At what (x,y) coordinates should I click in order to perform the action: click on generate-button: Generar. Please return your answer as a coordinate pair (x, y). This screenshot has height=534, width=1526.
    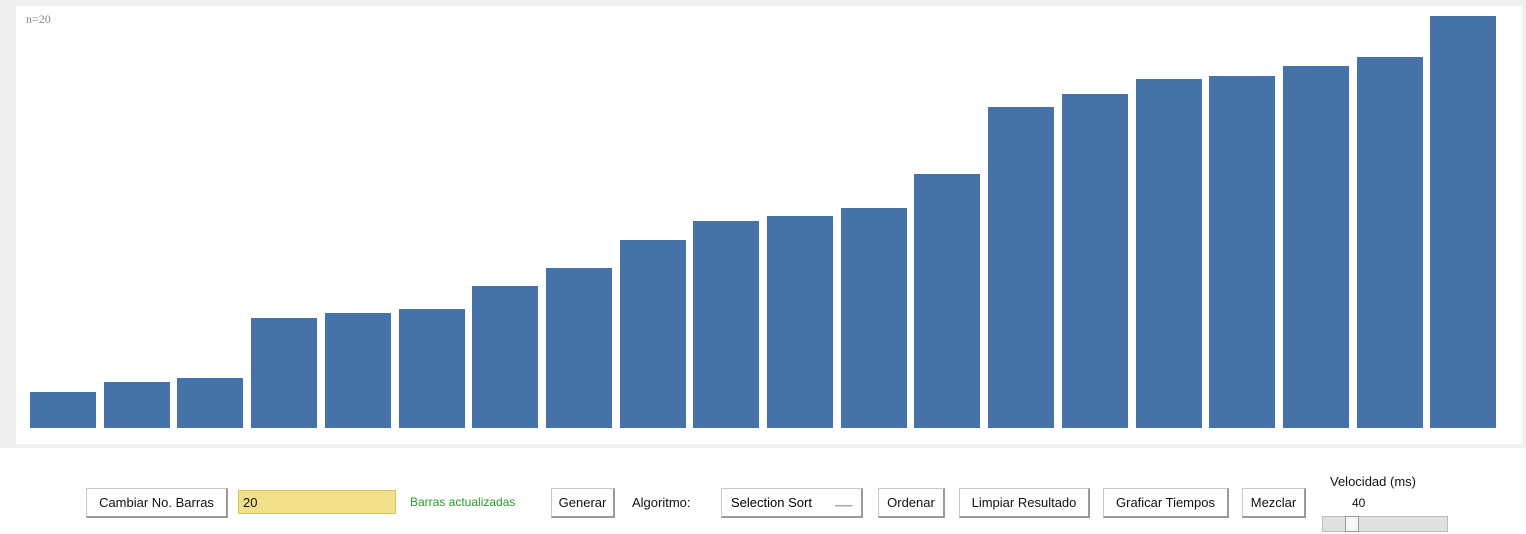
    Looking at the image, I should click on (583, 503).